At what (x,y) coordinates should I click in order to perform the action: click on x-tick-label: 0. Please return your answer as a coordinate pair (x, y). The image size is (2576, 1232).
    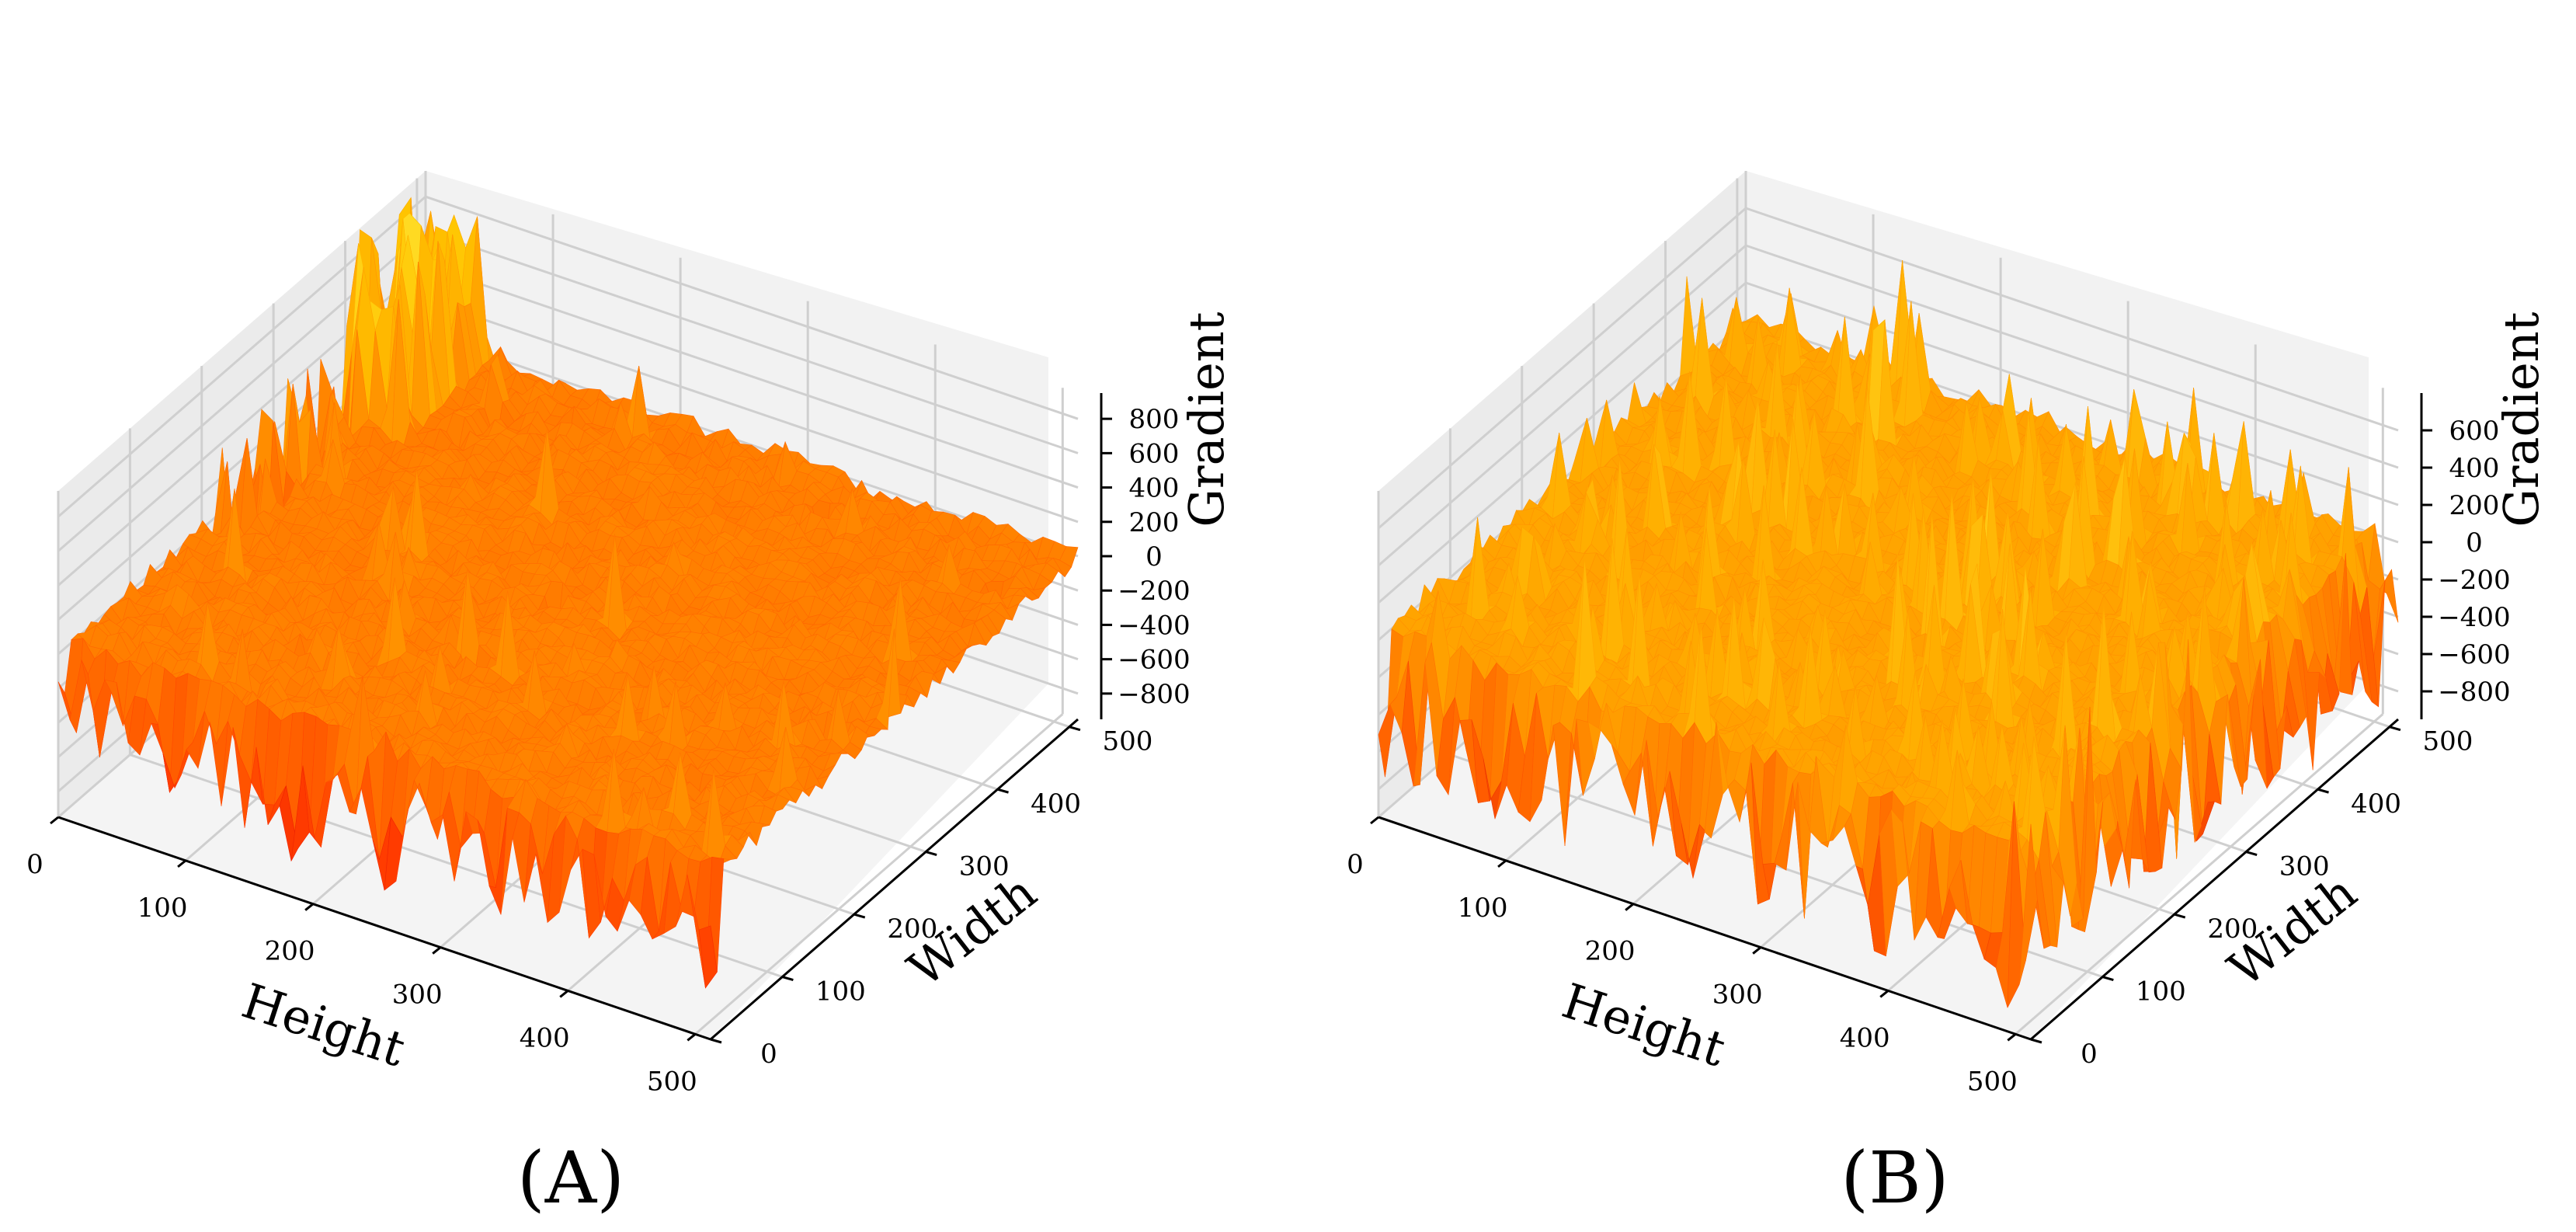
    Looking at the image, I should click on (34, 865).